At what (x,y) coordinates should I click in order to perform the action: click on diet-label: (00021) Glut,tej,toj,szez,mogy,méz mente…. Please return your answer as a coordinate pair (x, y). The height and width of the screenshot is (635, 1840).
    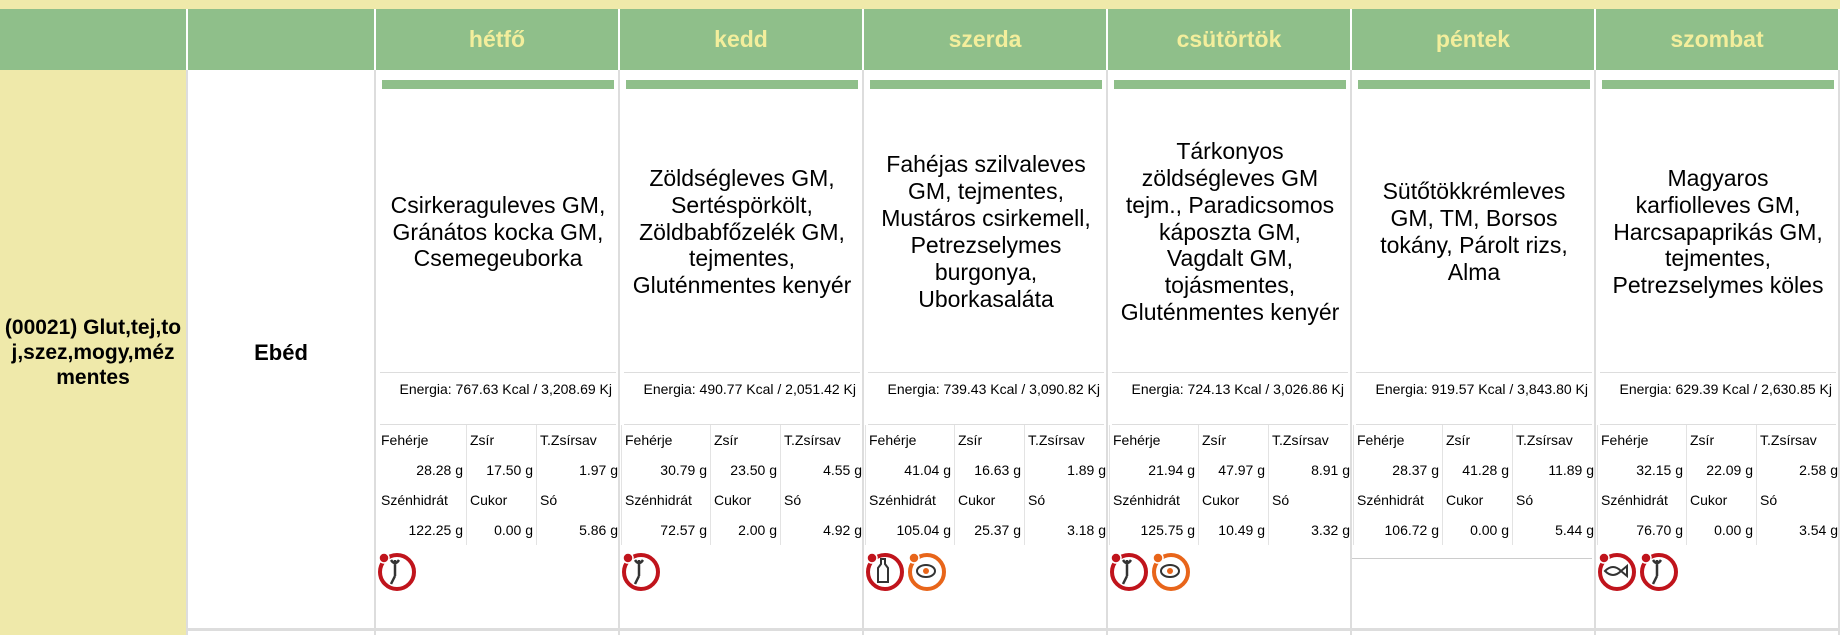
    Looking at the image, I should click on (94, 352).